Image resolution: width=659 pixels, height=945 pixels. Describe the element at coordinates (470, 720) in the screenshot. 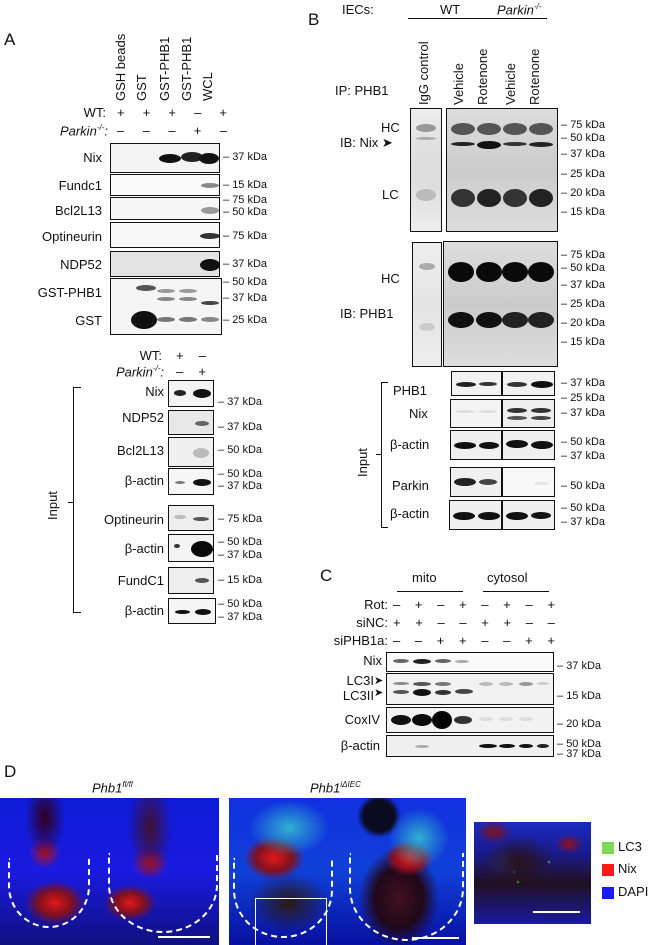

I see `c-blot-coxiv` at that location.